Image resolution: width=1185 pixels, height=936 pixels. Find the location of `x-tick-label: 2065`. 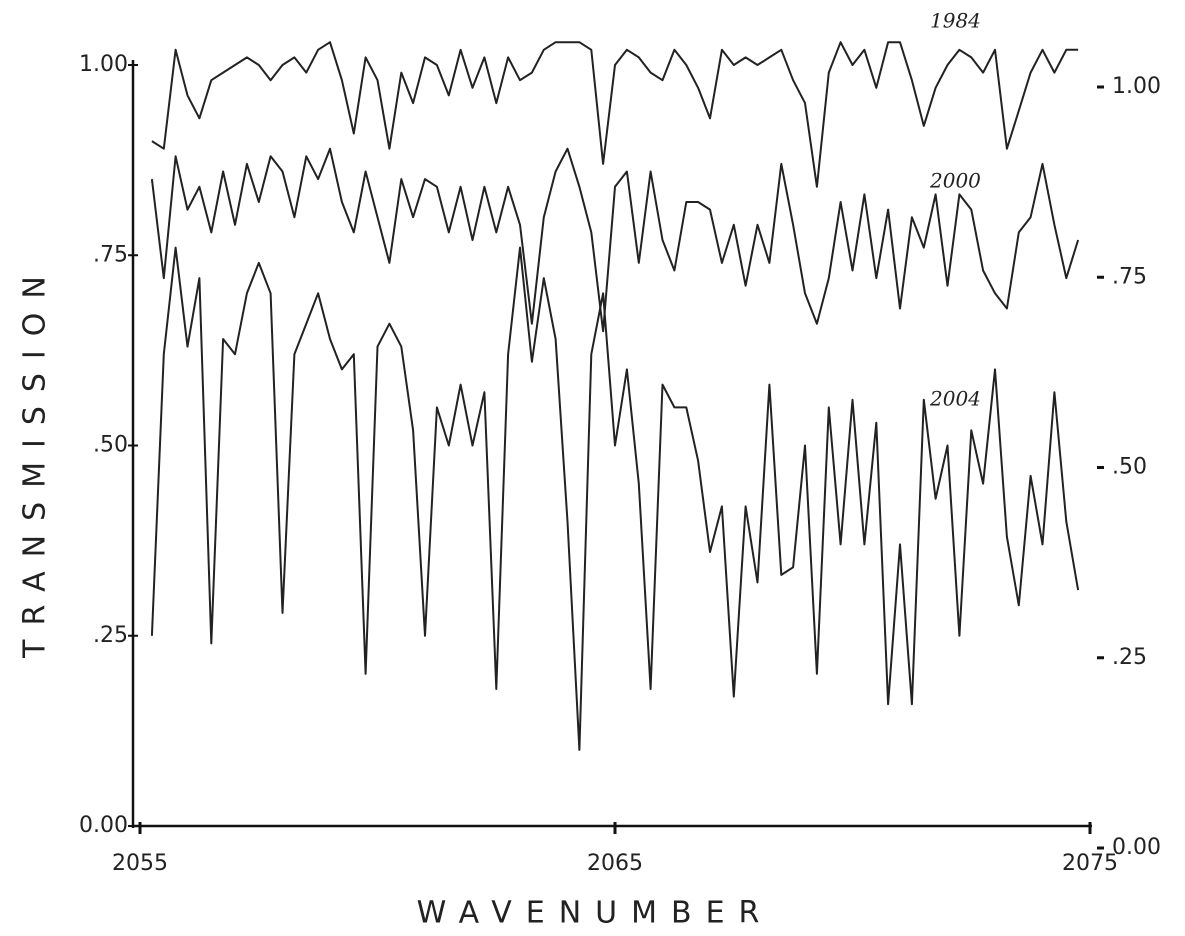

x-tick-label: 2065 is located at coordinates (615, 863).